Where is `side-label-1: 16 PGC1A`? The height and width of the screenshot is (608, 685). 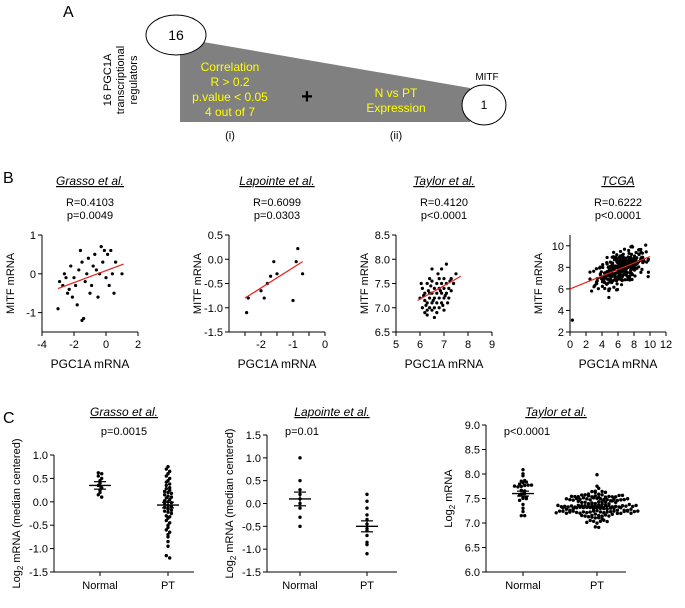 side-label-1: 16 PGC1A is located at coordinates (108, 79).